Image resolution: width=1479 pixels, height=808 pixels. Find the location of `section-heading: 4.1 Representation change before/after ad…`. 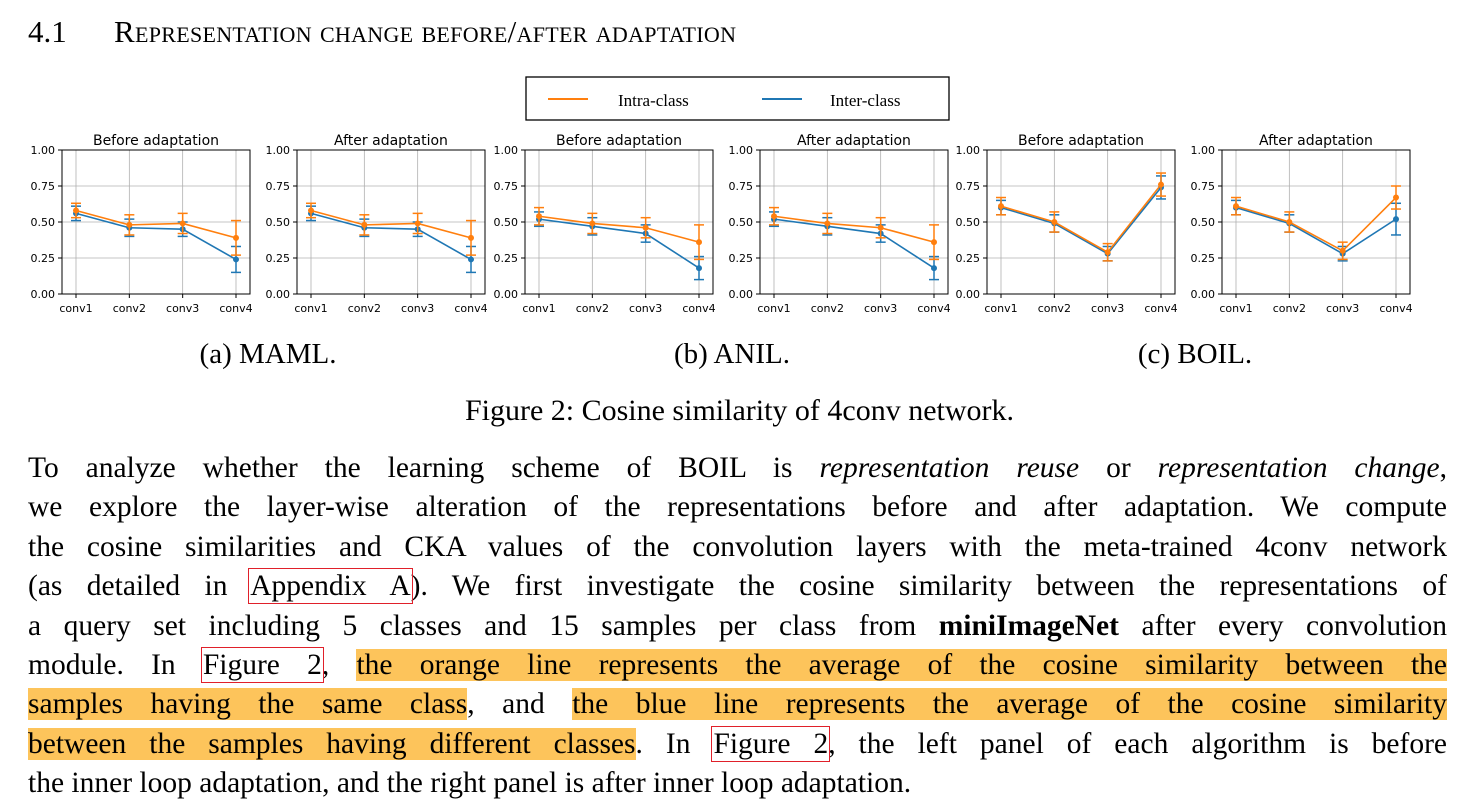

section-heading: 4.1 Representation change before/after ad… is located at coordinates (382, 32).